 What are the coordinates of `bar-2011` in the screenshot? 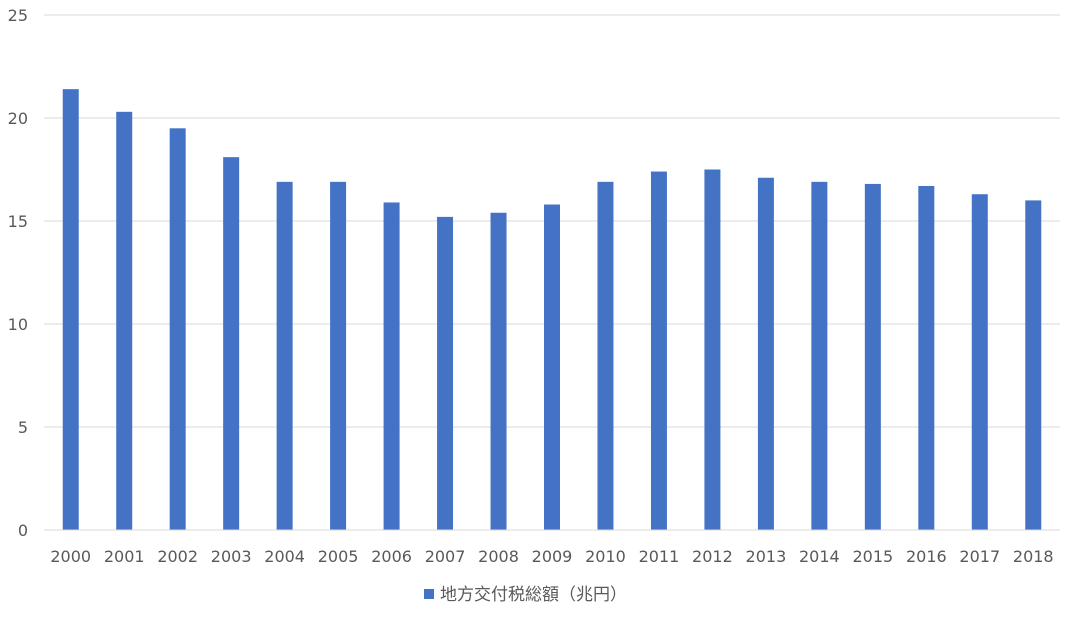 It's located at (658, 350).